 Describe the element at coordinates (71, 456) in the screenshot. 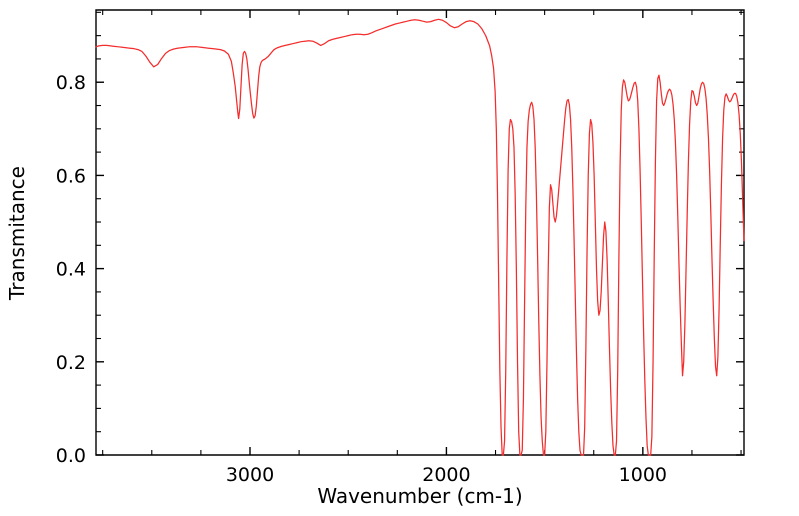

I see `y-tick-label: 0.0` at that location.